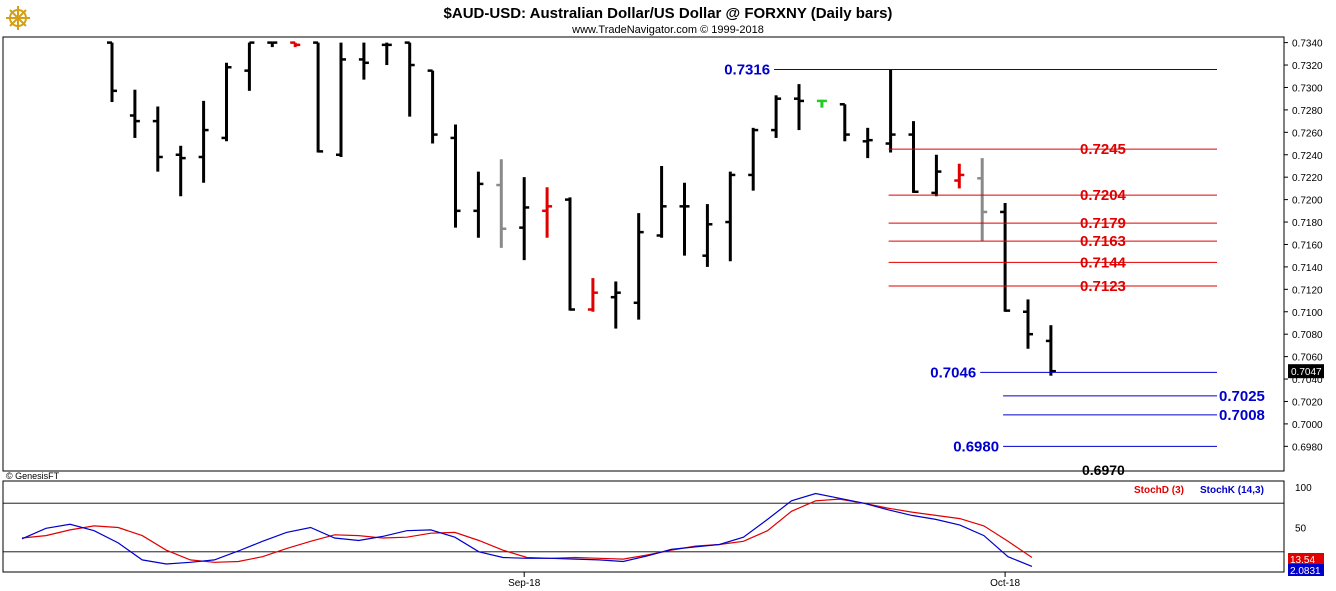 The image size is (1336, 591). Describe the element at coordinates (667, 30) in the screenshot. I see `chart-subtitle: www.TradeNavigator.com © 1999-2018` at that location.